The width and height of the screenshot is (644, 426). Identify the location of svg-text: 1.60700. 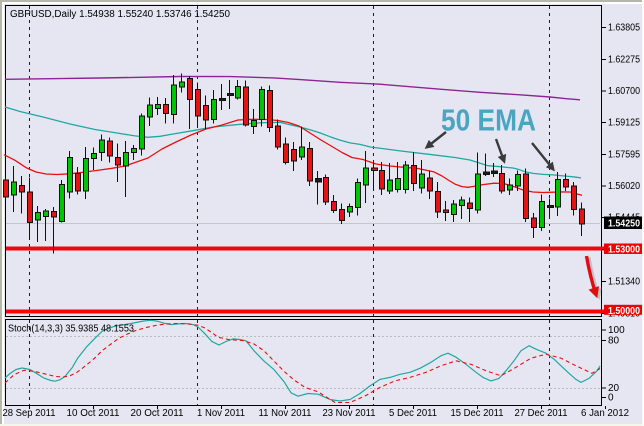
(624, 91).